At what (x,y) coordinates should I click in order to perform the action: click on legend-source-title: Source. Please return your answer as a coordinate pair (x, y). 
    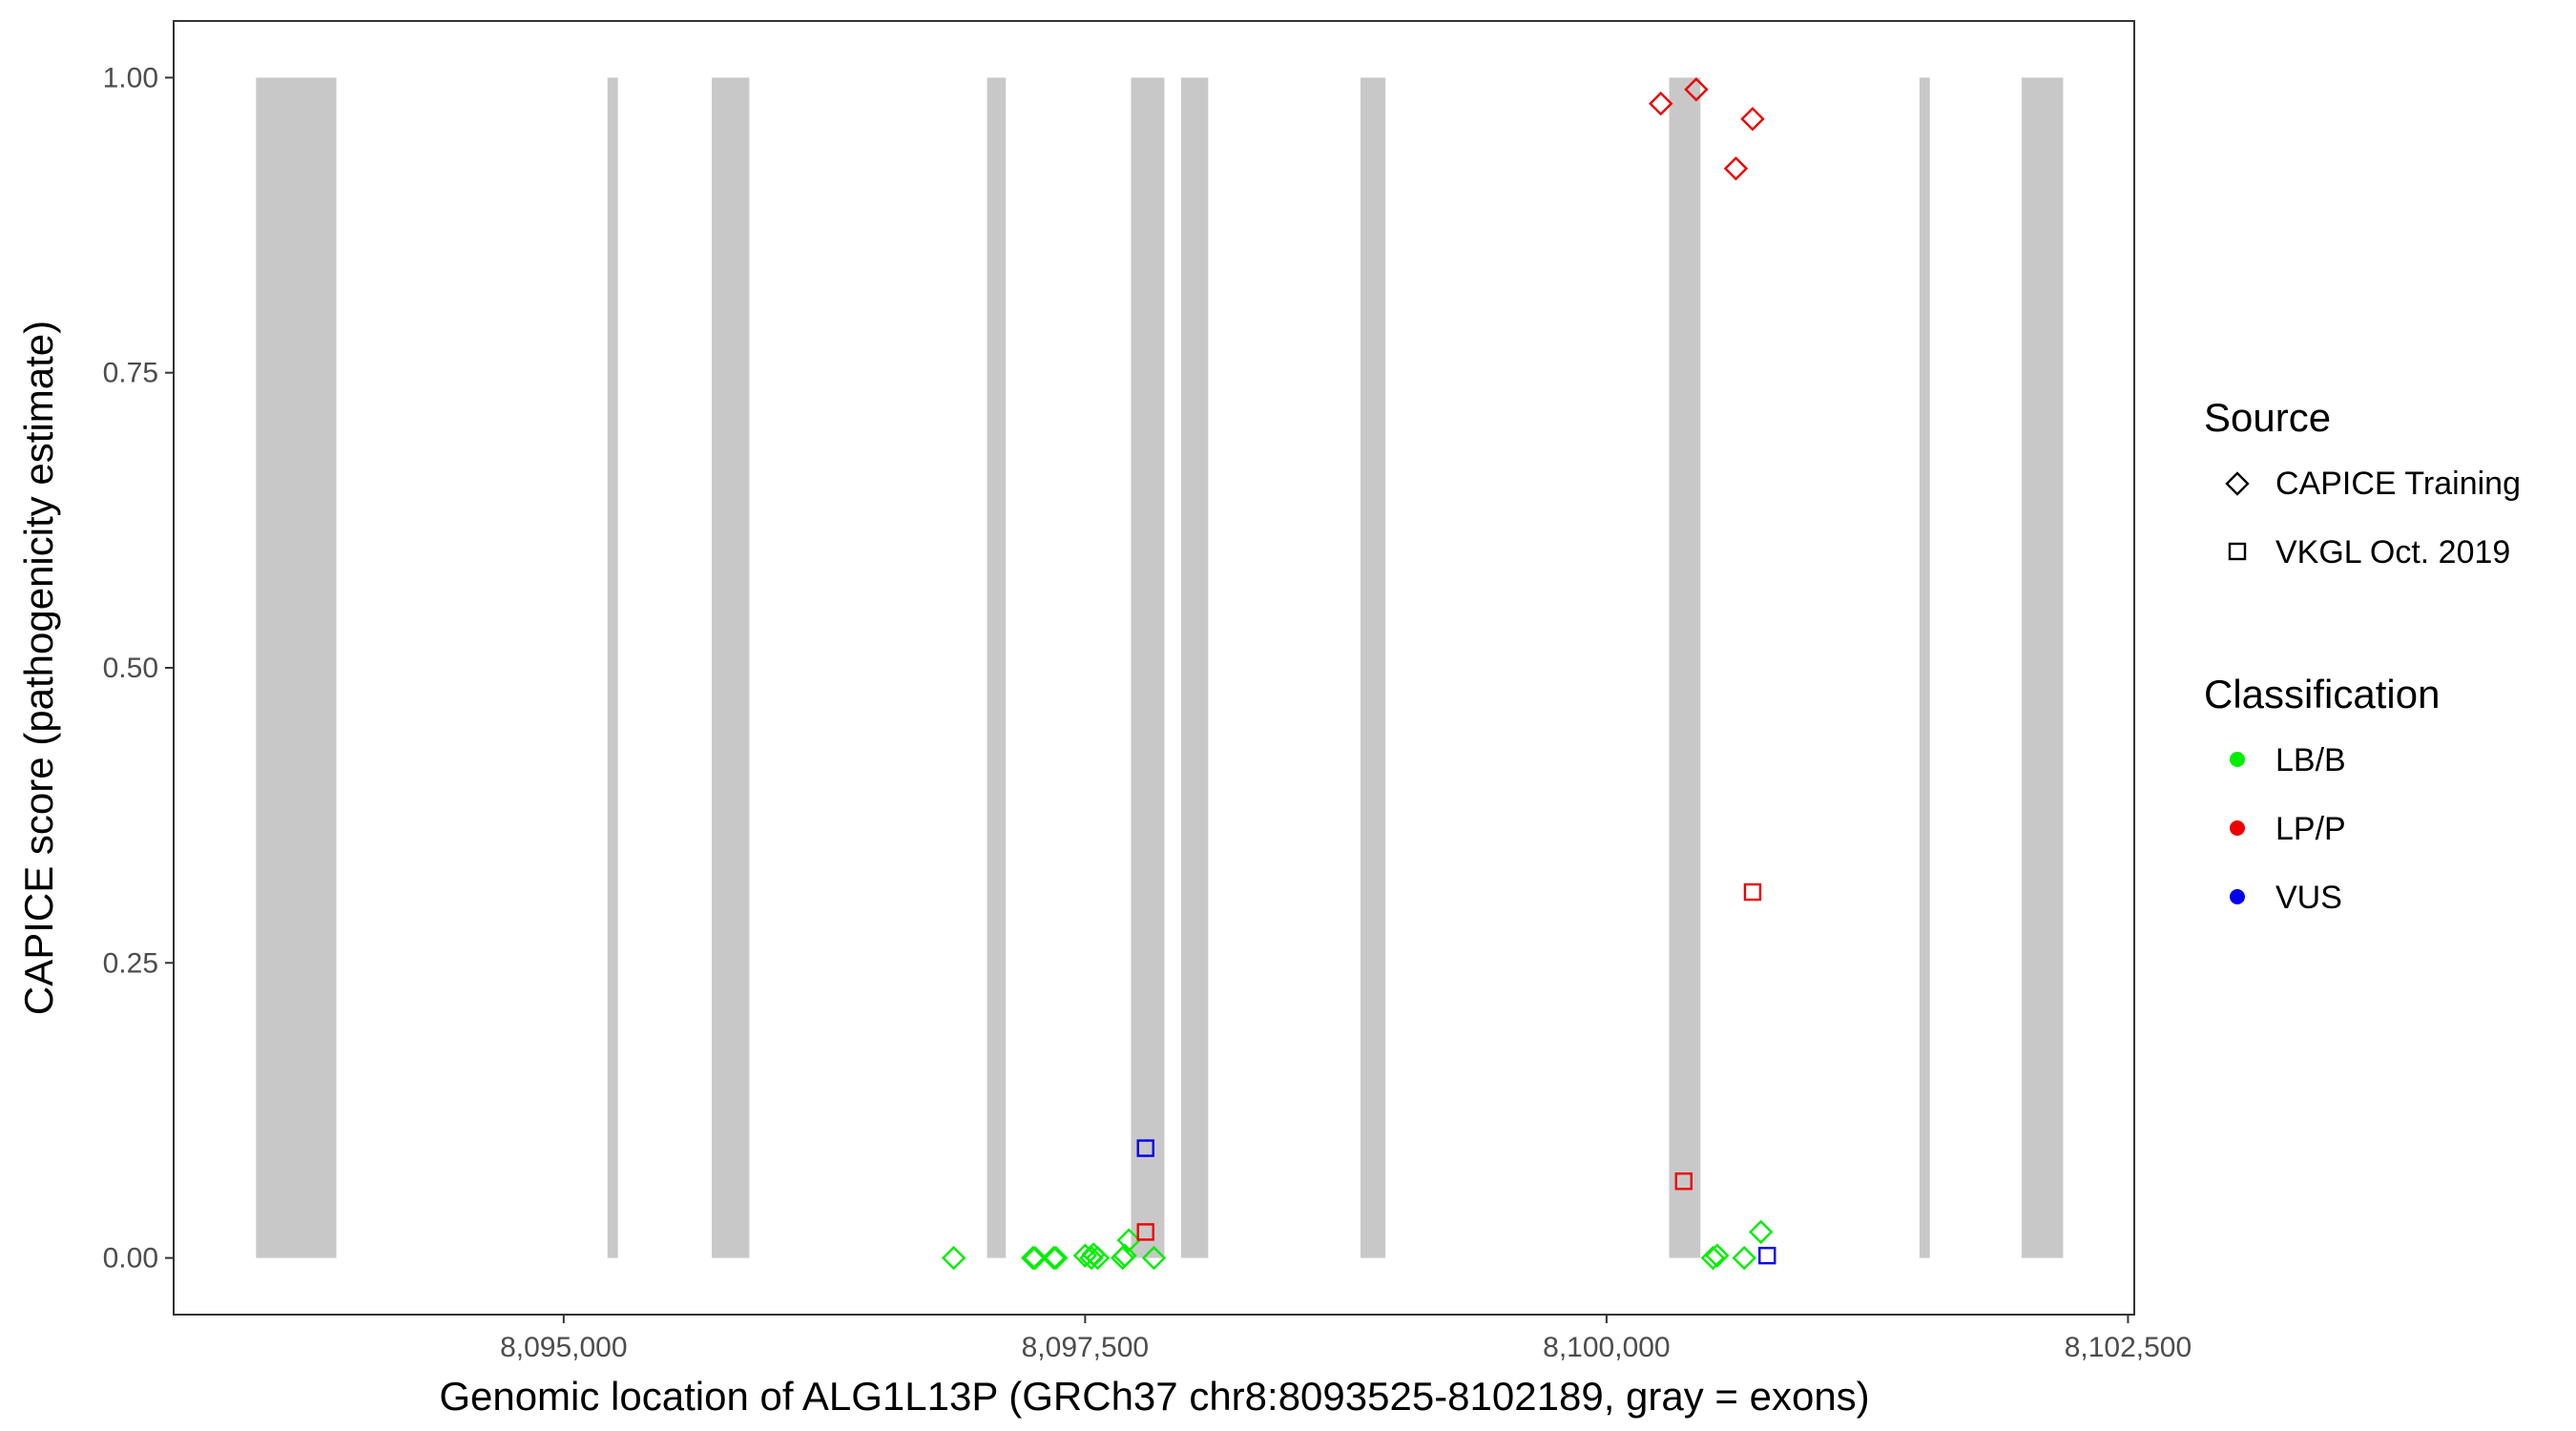
    Looking at the image, I should click on (2267, 417).